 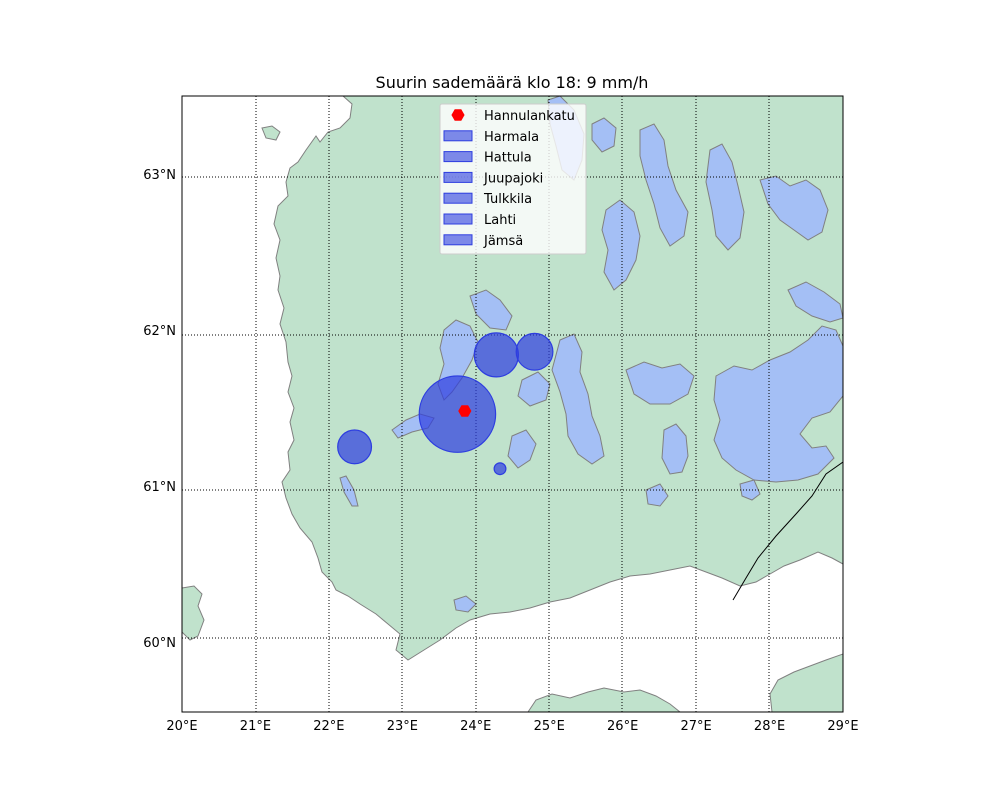 I want to click on legend-box, so click(x=513, y=179).